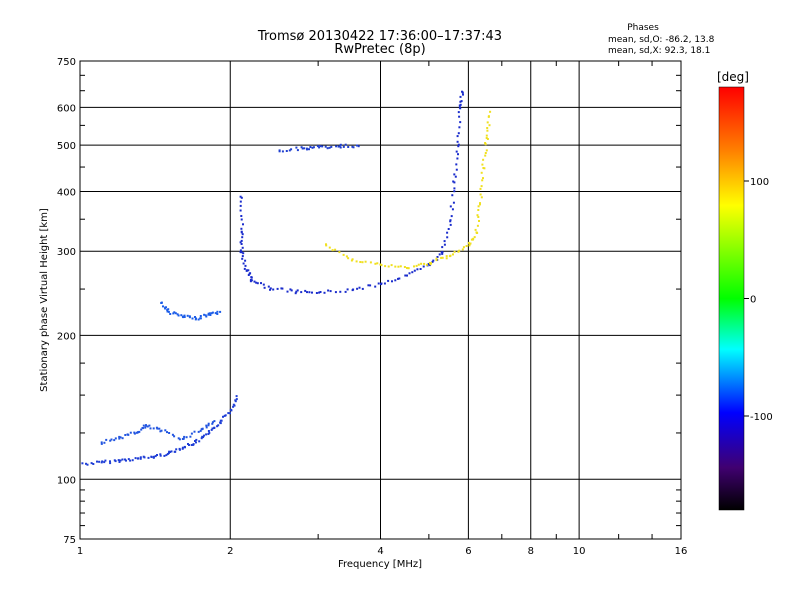 This screenshot has height=600, width=800. What do you see at coordinates (380, 551) in the screenshot?
I see `x-tick-label: 4` at bounding box center [380, 551].